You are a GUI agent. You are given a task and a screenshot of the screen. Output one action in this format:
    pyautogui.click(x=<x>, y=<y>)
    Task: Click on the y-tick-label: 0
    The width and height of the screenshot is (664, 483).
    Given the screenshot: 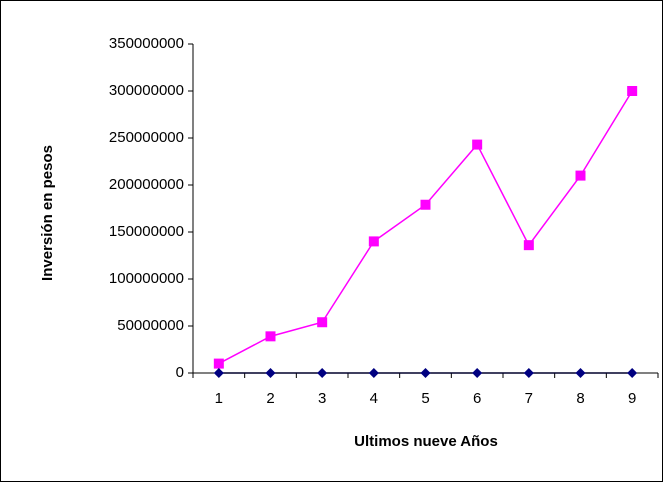 What is the action you would take?
    pyautogui.click(x=180, y=372)
    